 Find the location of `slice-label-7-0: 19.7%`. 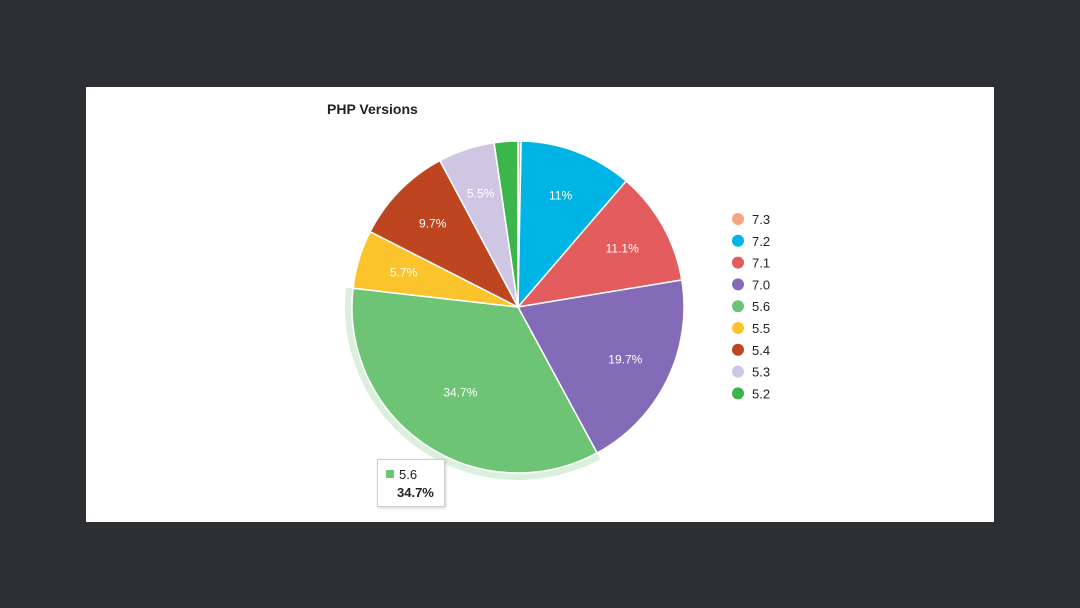

slice-label-7-0: 19.7% is located at coordinates (625, 360).